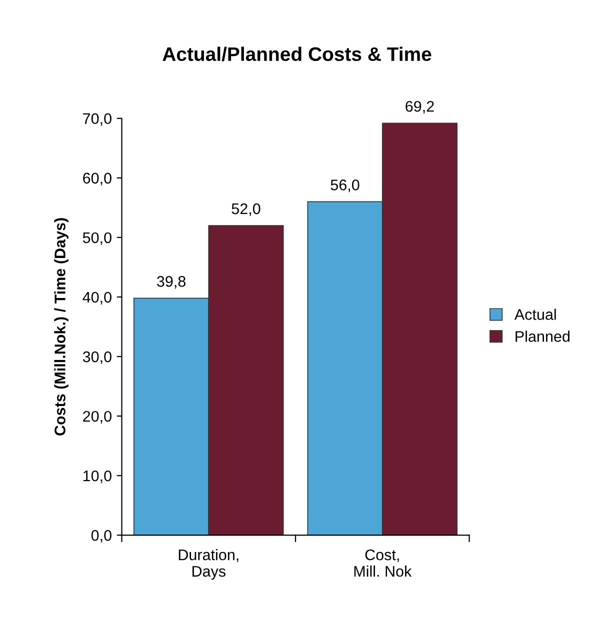  What do you see at coordinates (97, 417) in the screenshot?
I see `y-tick-label: 20,0` at bounding box center [97, 417].